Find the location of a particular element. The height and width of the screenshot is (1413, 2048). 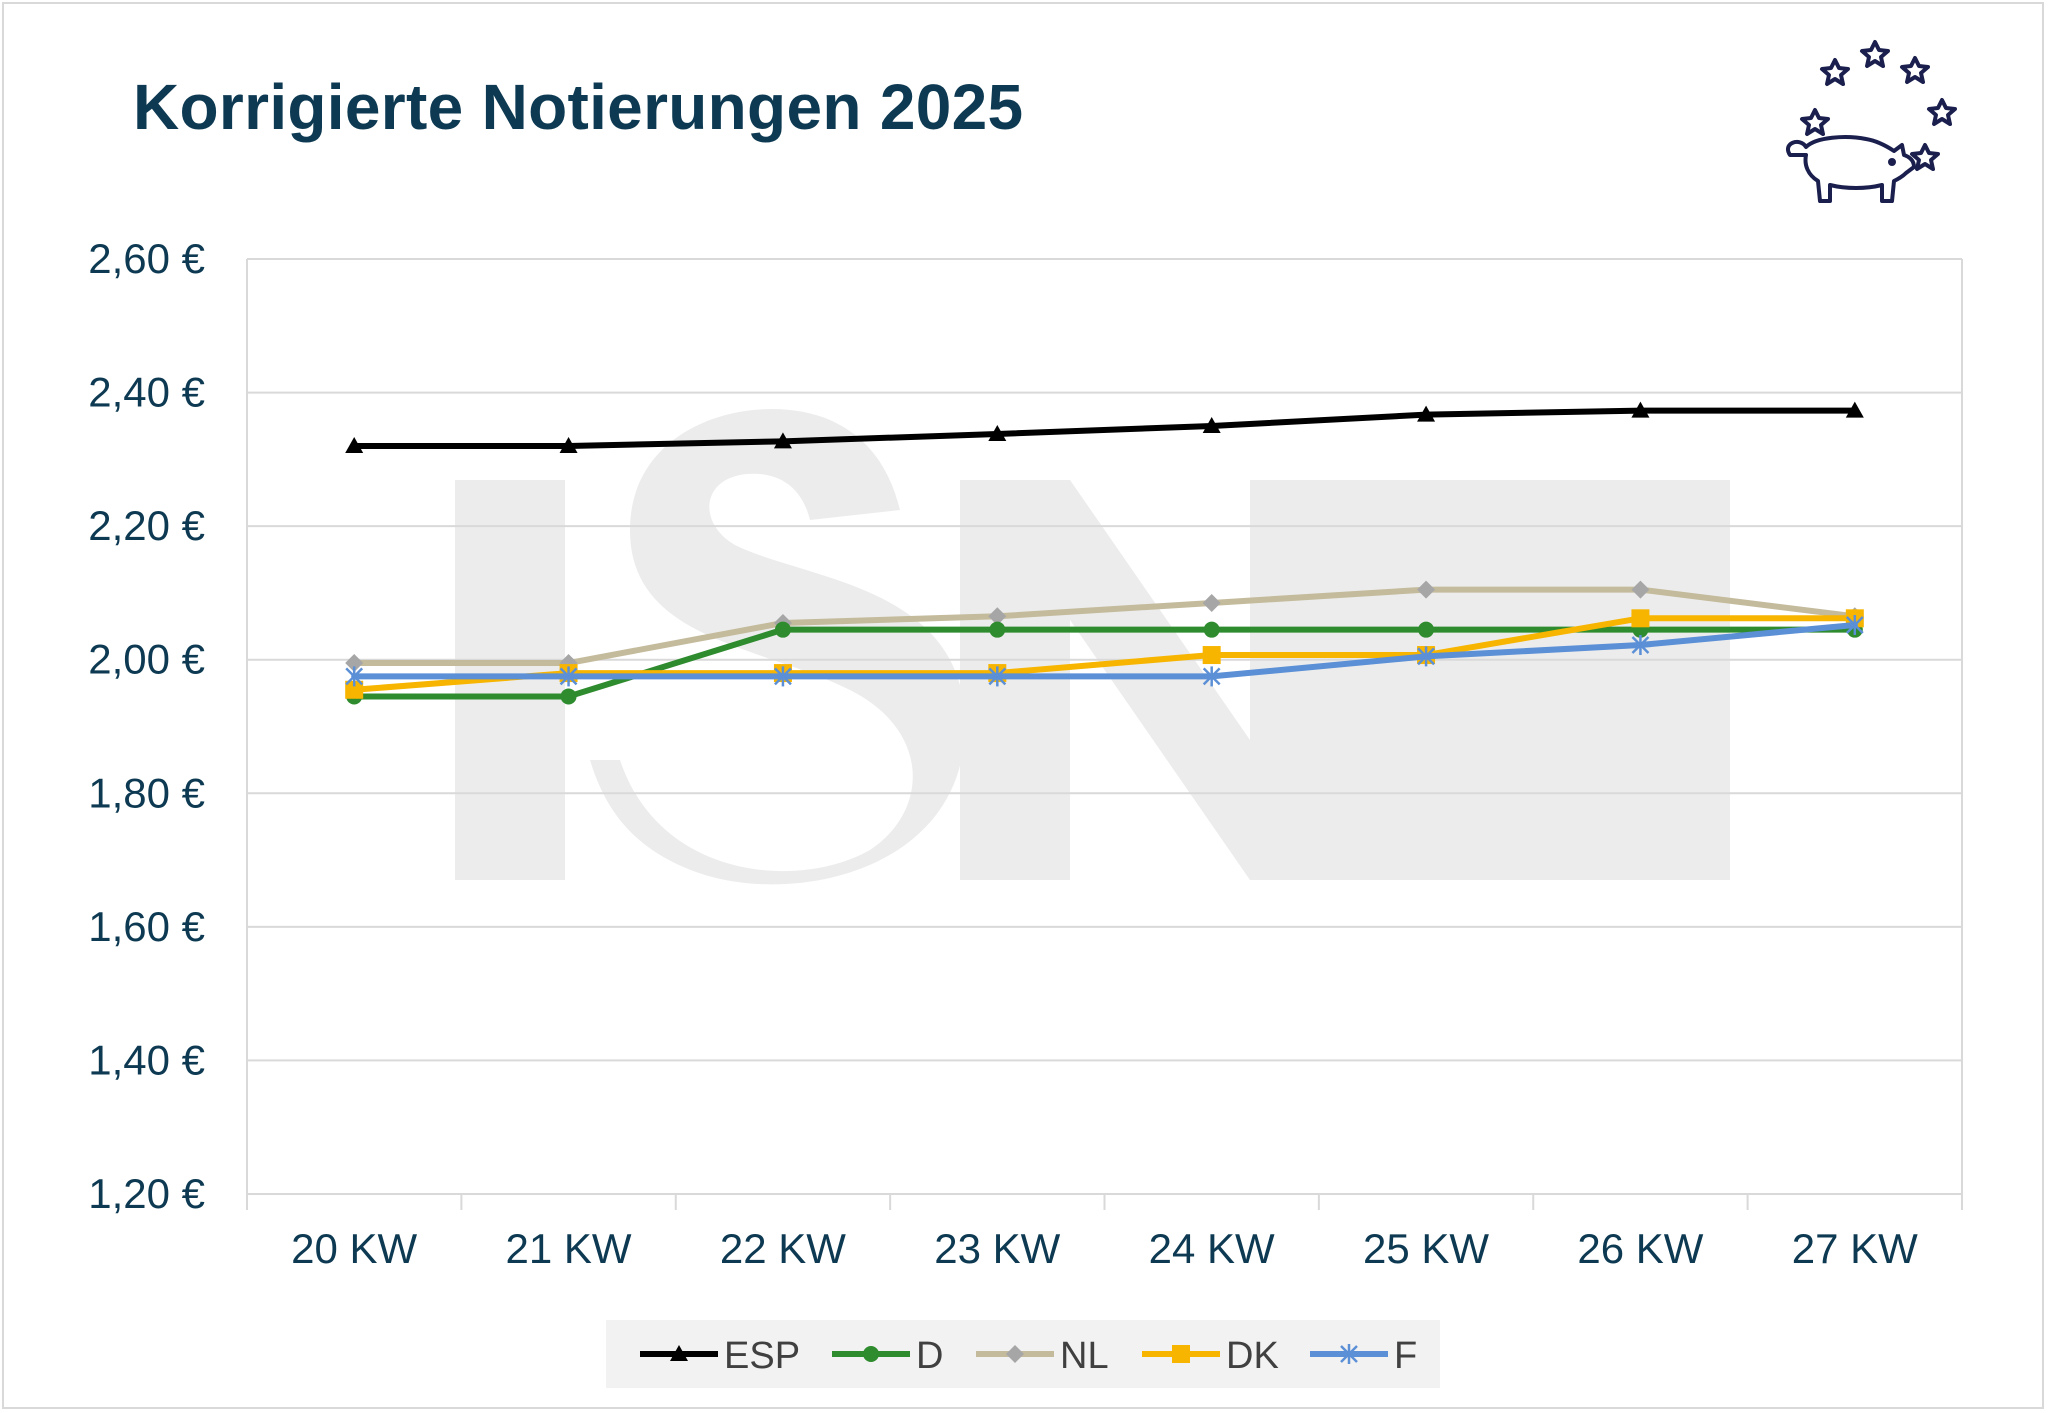

x-tick-label: 27 KW is located at coordinates (1855, 1248).